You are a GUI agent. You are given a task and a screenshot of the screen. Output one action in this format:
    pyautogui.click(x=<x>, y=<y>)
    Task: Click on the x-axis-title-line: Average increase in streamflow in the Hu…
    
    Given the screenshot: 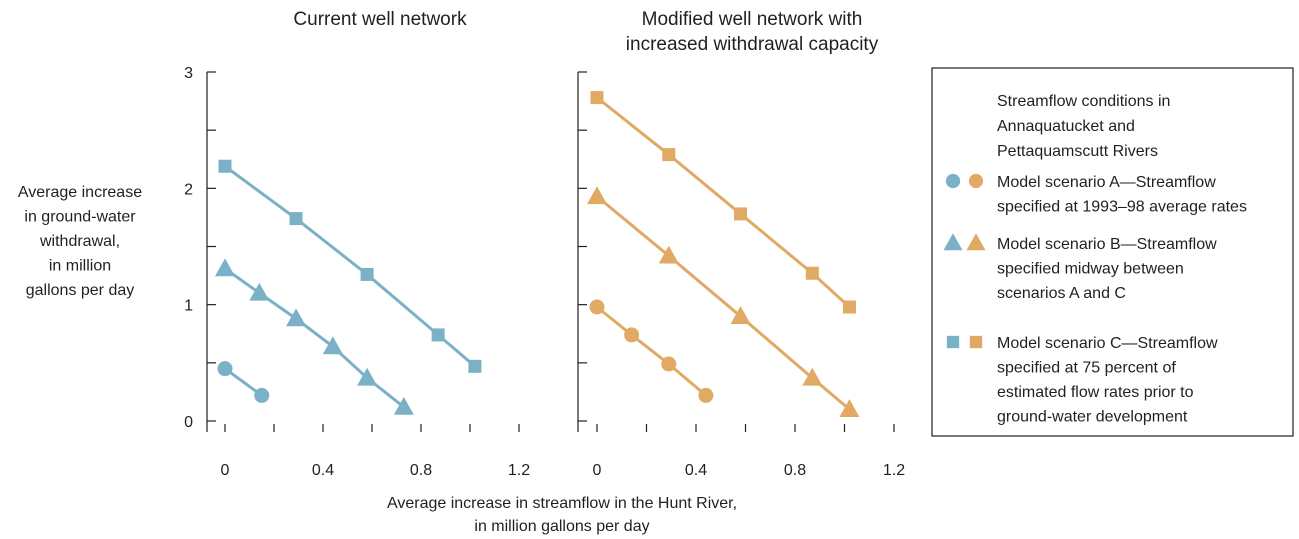 What is the action you would take?
    pyautogui.click(x=562, y=503)
    